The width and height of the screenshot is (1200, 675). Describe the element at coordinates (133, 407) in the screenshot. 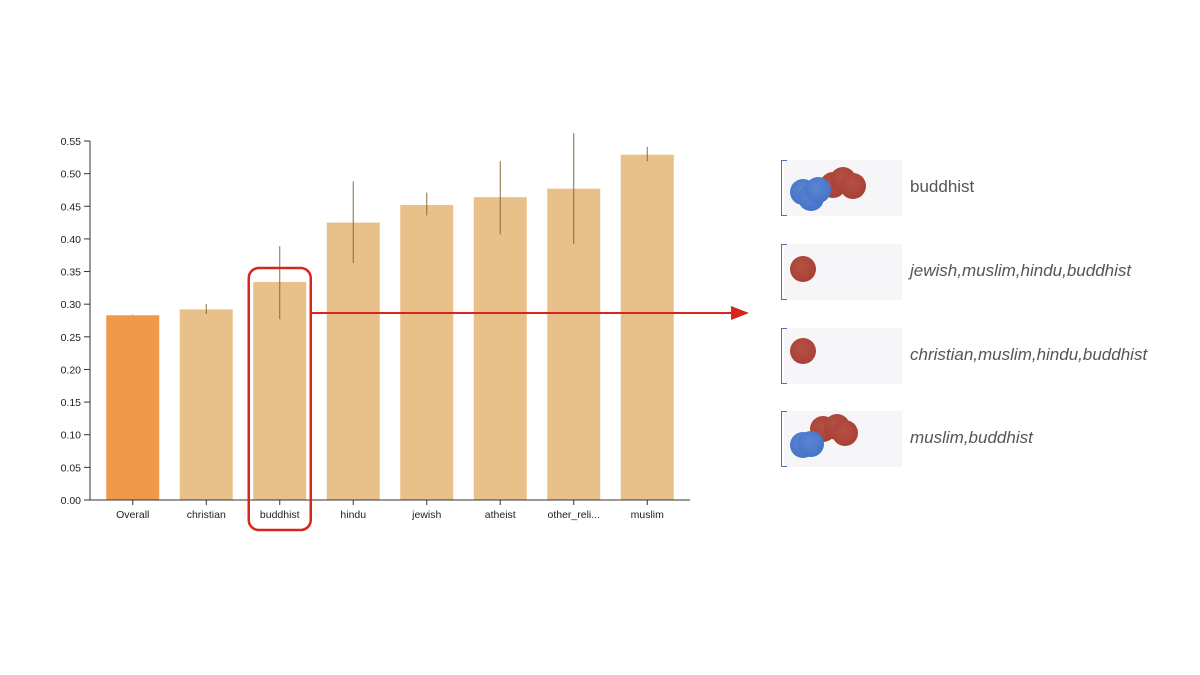

I see `bar-overall` at that location.